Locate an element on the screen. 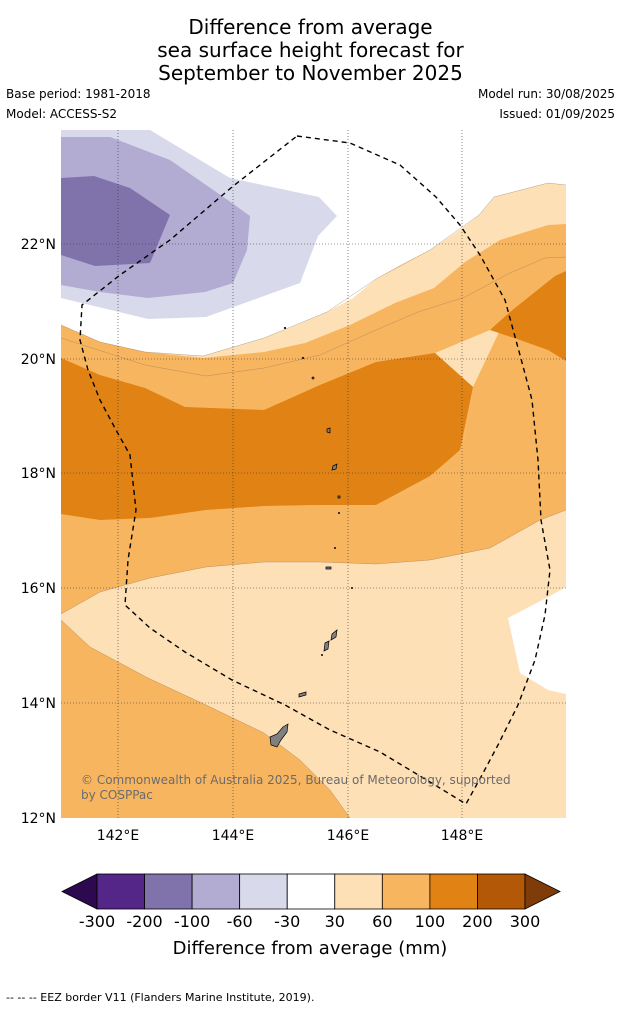 Image resolution: width=621 pixels, height=1011 pixels. colorbar-tick-label: -100 is located at coordinates (192, 921).